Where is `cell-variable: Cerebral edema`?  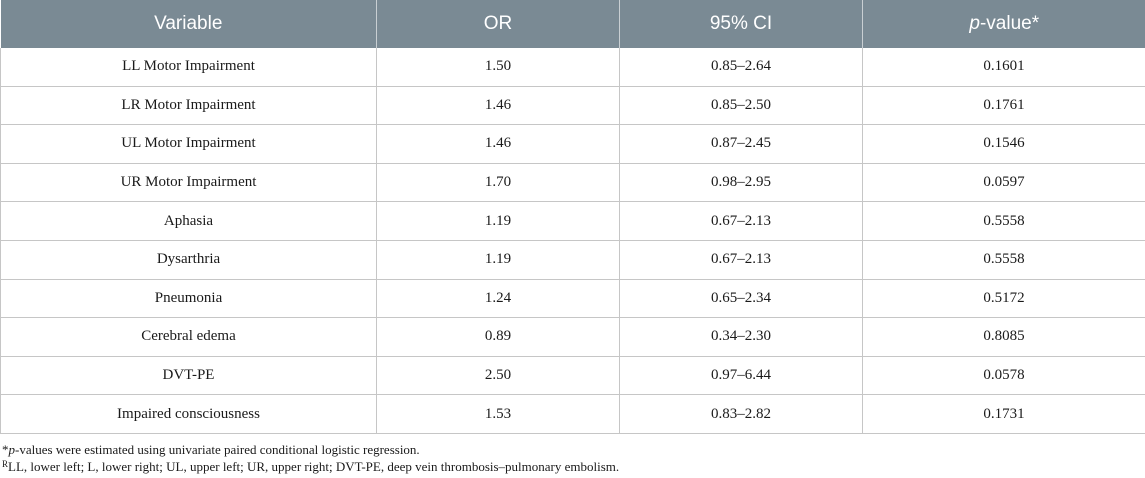
cell-variable: Cerebral edema is located at coordinates (188, 337).